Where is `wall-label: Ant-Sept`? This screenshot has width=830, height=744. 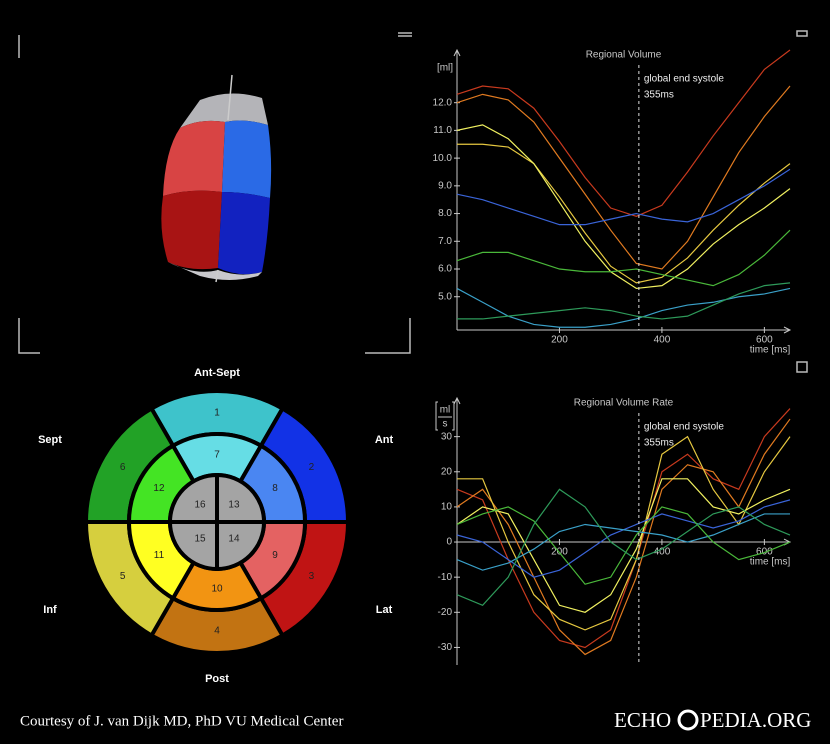
wall-label: Ant-Sept is located at coordinates (217, 373).